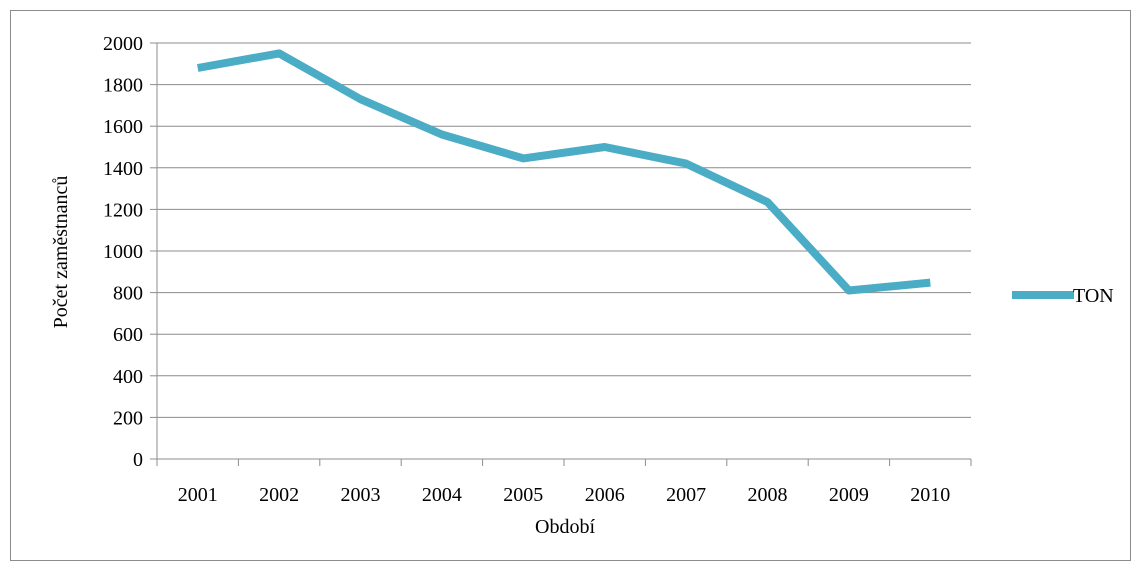 This screenshot has width=1140, height=570. I want to click on y-tick-label: 1200, so click(123, 210).